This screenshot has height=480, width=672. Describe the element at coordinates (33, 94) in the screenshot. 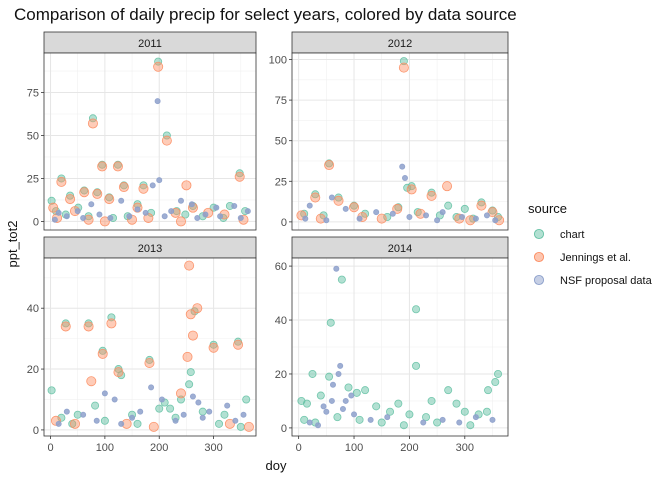

I see `y-tick-label: 75` at that location.